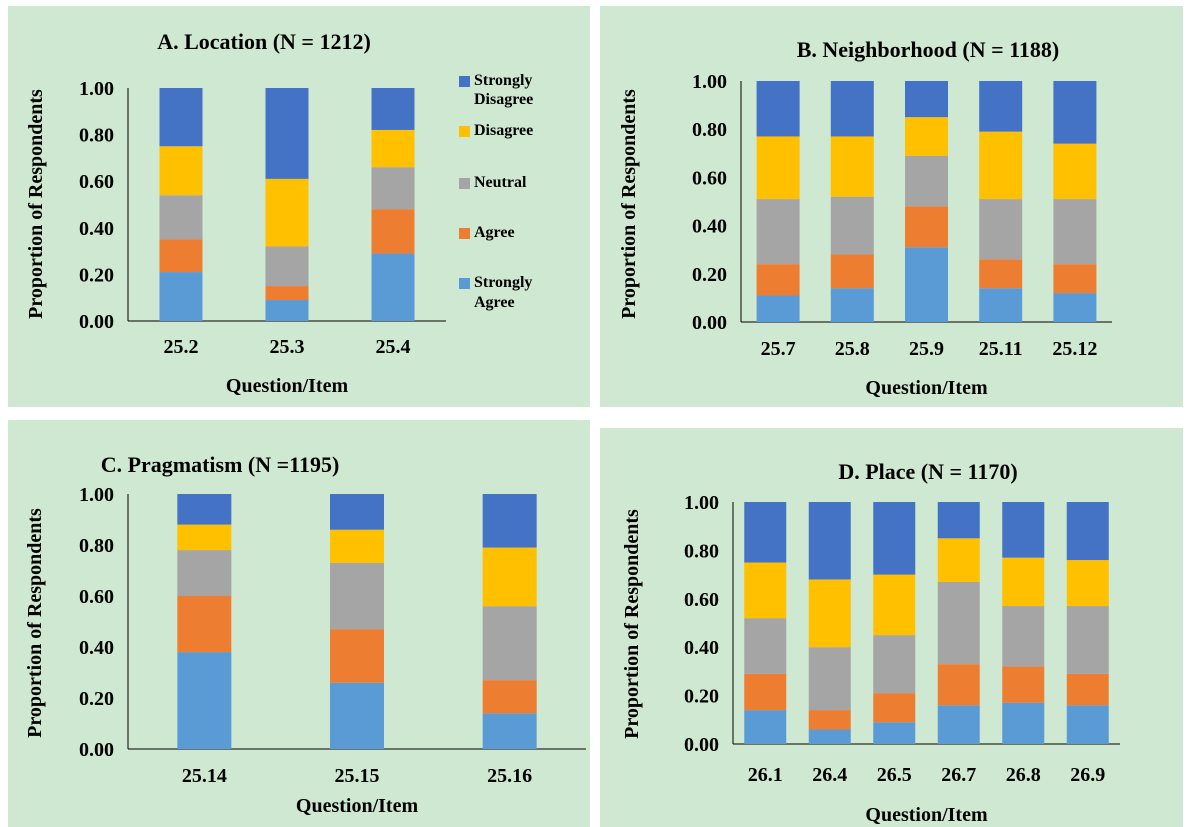  I want to click on legend-swatch-strongly-disagree, so click(464, 81).